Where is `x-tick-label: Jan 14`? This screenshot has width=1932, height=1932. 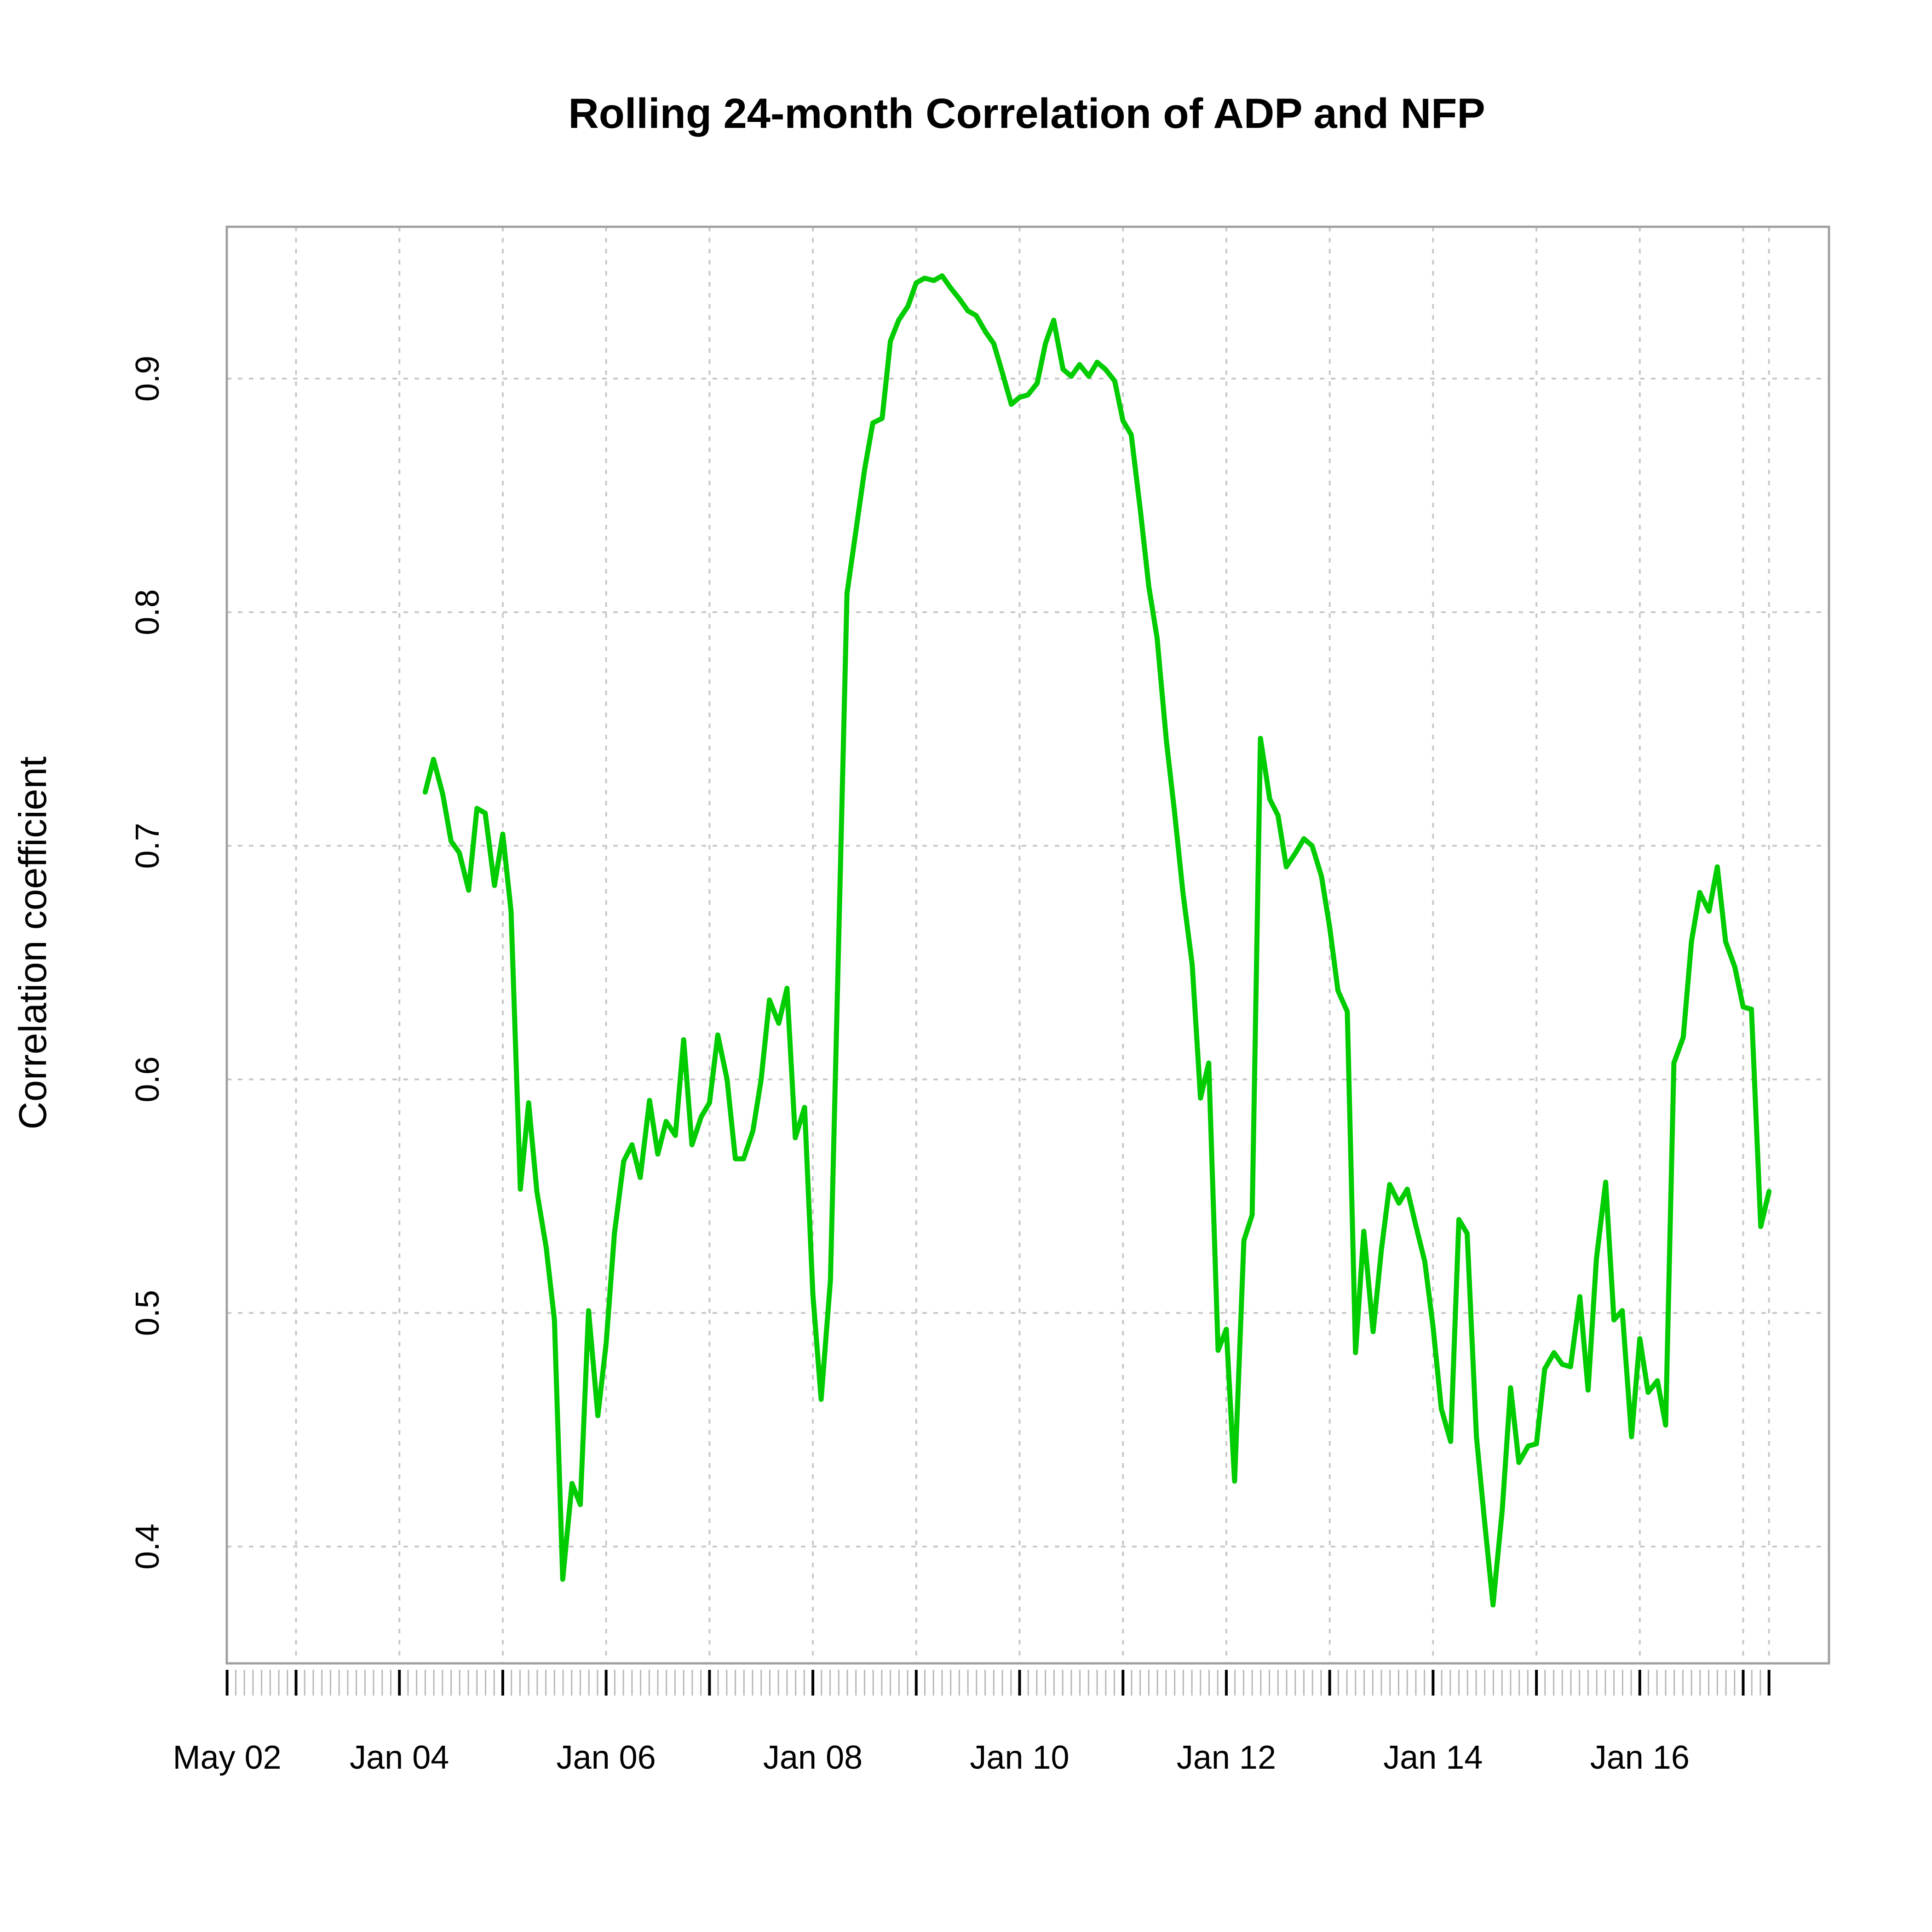 x-tick-label: Jan 14 is located at coordinates (1433, 1757).